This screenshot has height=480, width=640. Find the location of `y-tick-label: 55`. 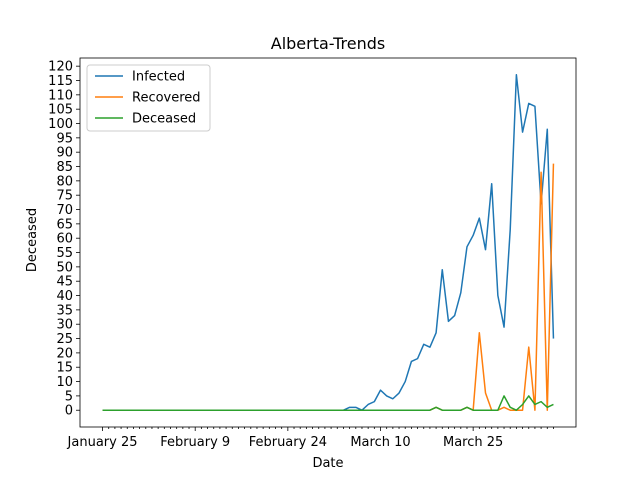

y-tick-label: 55 is located at coordinates (64, 253).